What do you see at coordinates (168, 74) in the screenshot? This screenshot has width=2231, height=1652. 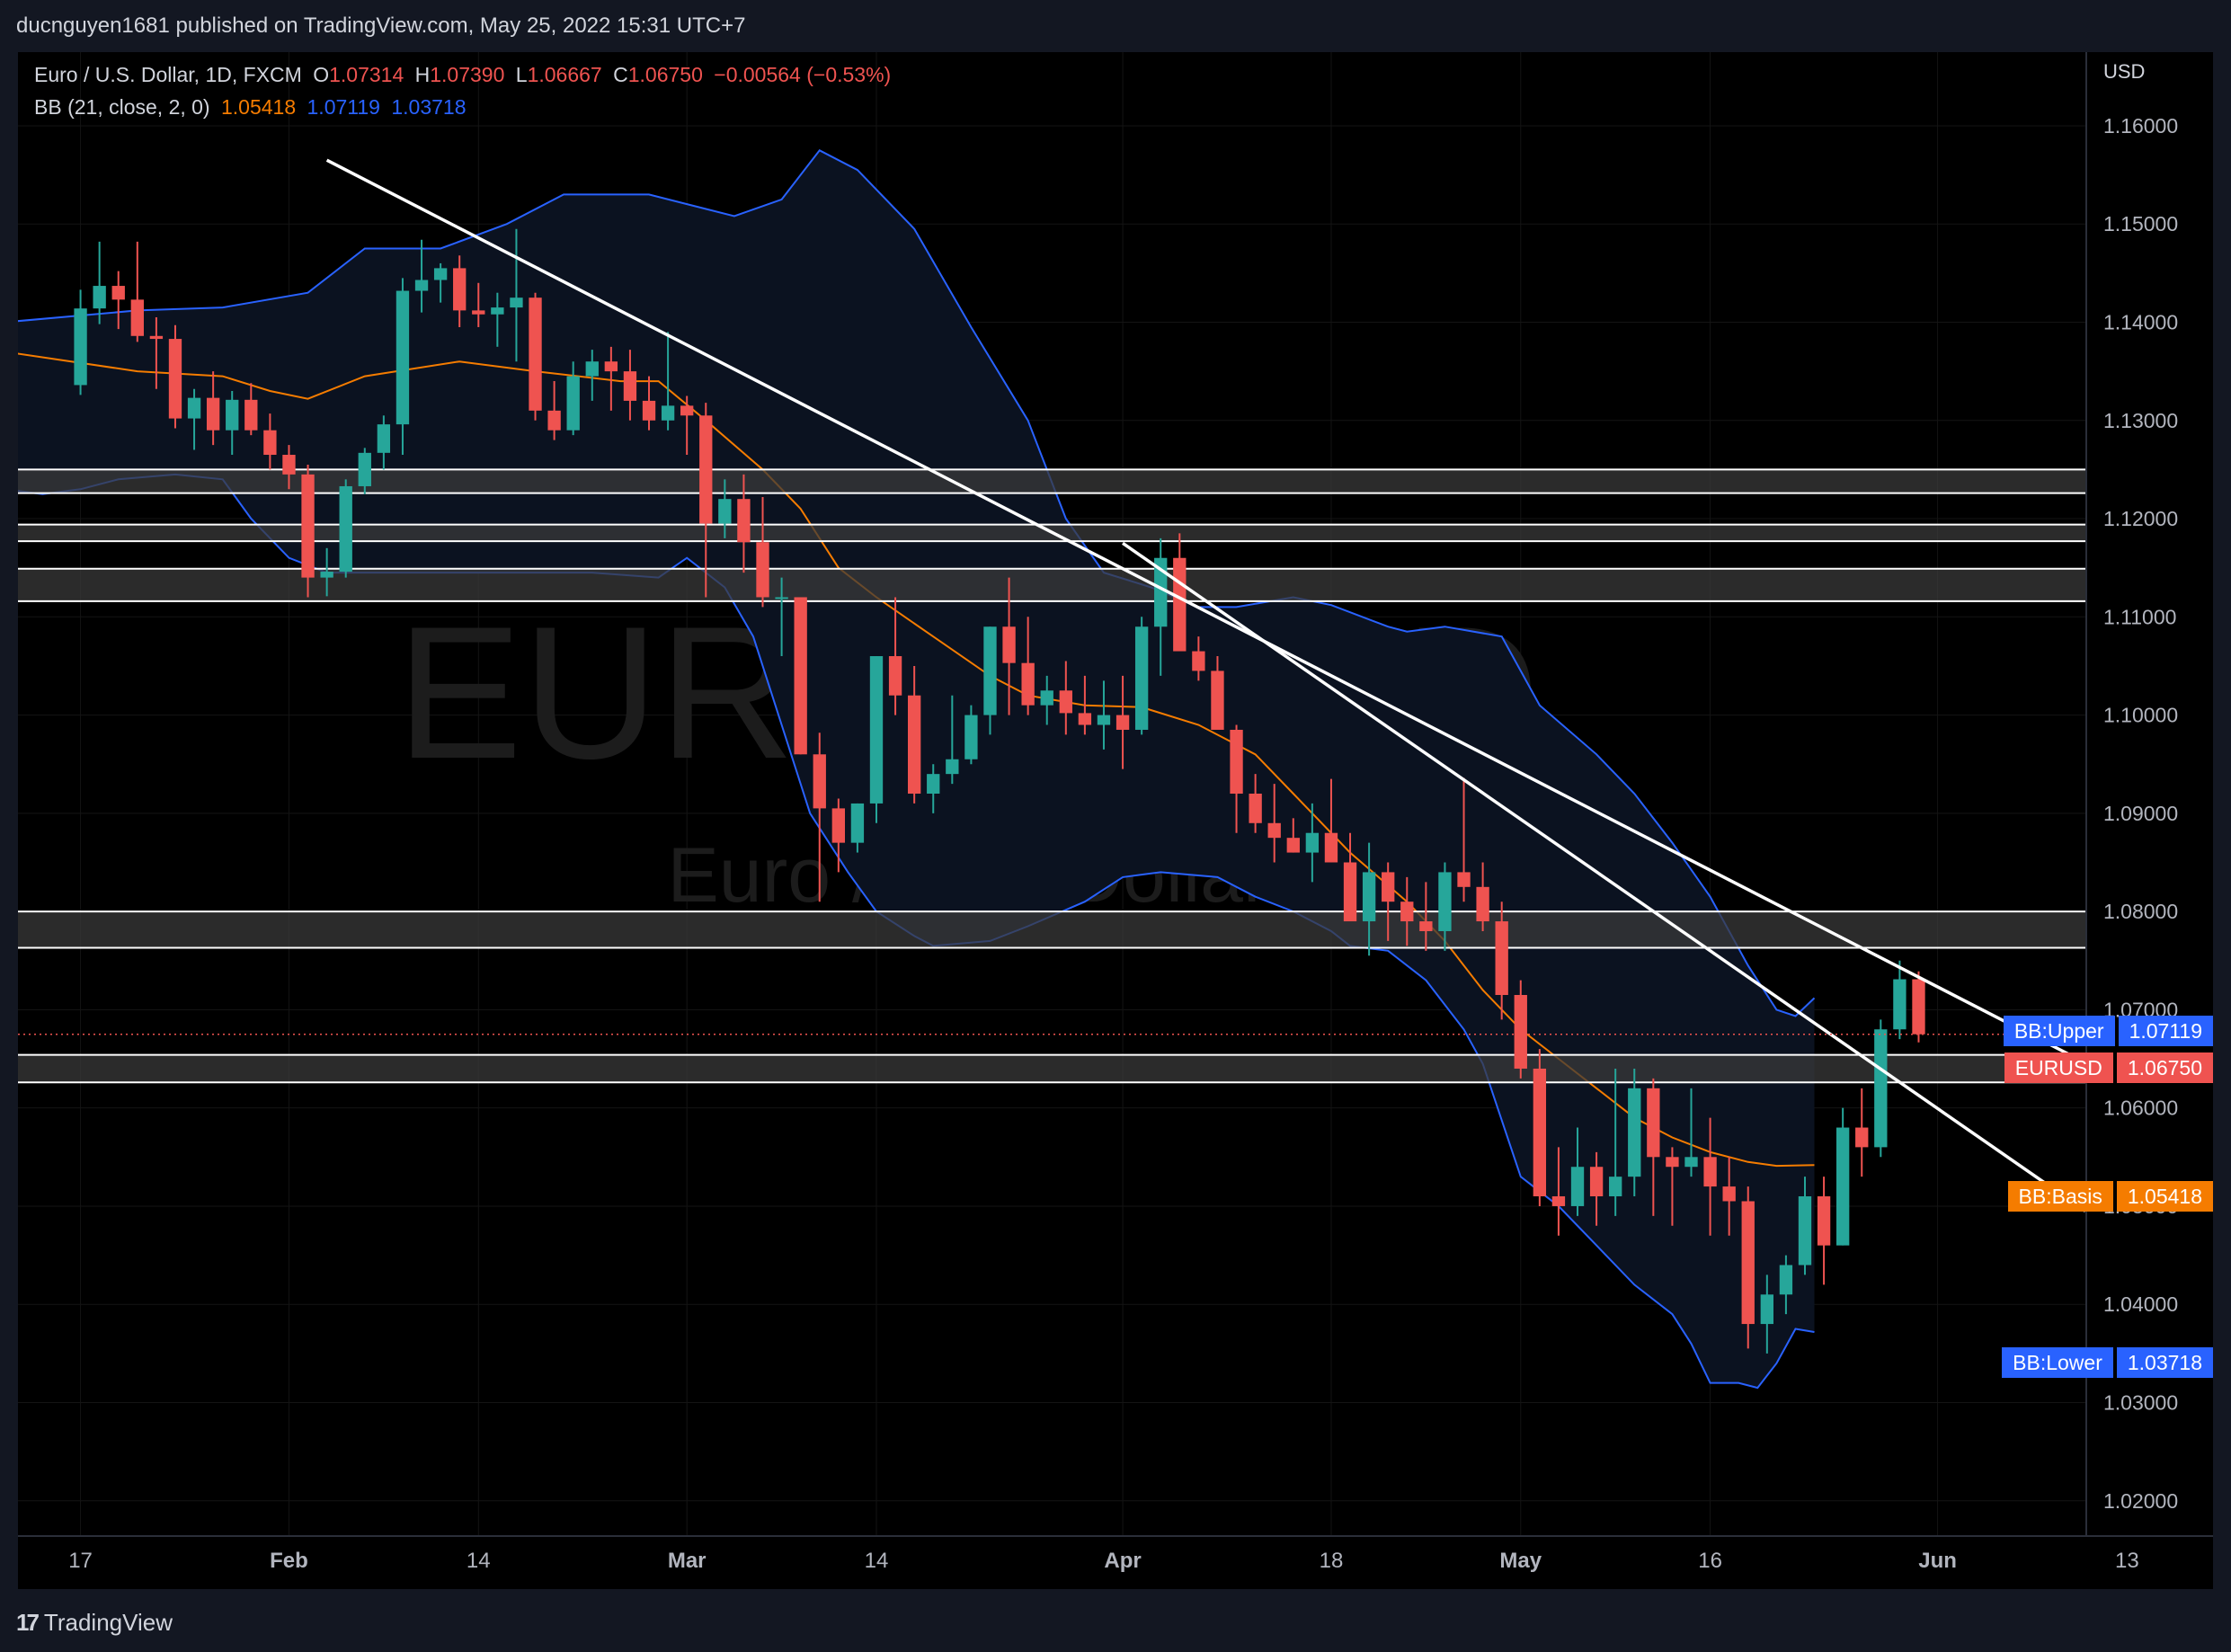 I see `legend-symbol: Euro / U.S. Dollar, 1D, FXCM` at bounding box center [168, 74].